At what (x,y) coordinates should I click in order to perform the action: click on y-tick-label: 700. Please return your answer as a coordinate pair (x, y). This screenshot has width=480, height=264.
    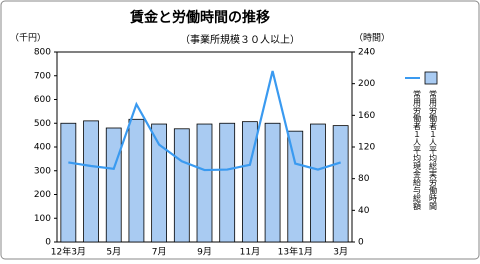
    Looking at the image, I should click on (42, 76).